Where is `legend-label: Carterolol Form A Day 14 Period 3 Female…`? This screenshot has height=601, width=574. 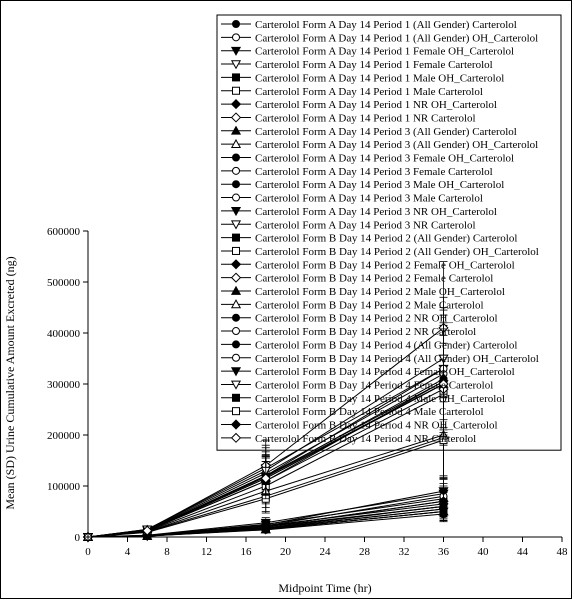
legend-label: Carterolol Form A Day 14 Period 3 Female… is located at coordinates (374, 172).